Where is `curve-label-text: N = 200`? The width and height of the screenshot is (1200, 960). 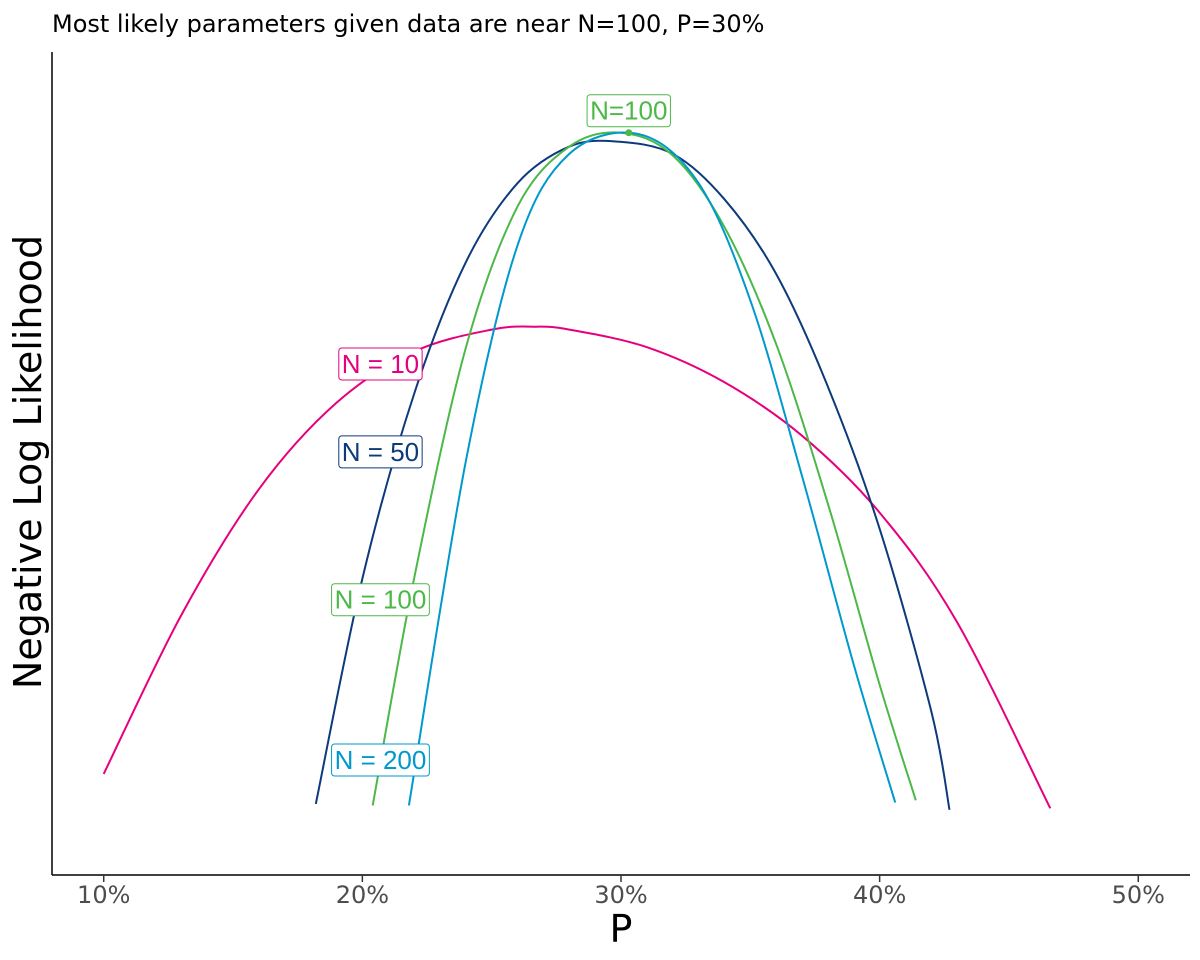 curve-label-text: N = 200 is located at coordinates (381, 760).